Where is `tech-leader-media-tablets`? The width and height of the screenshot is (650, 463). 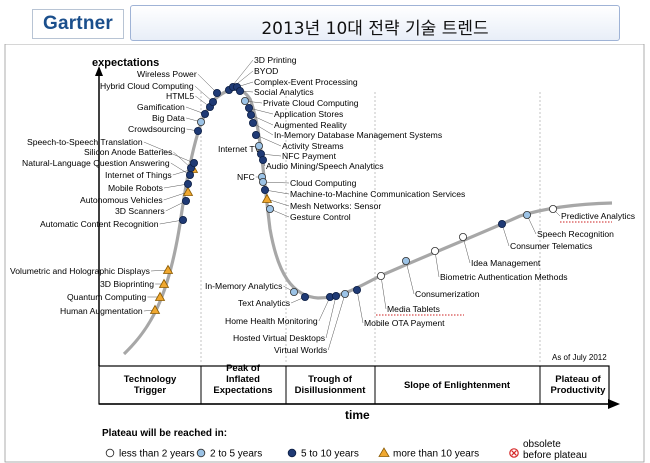
tech-leader-media-tablets is located at coordinates (383, 292).